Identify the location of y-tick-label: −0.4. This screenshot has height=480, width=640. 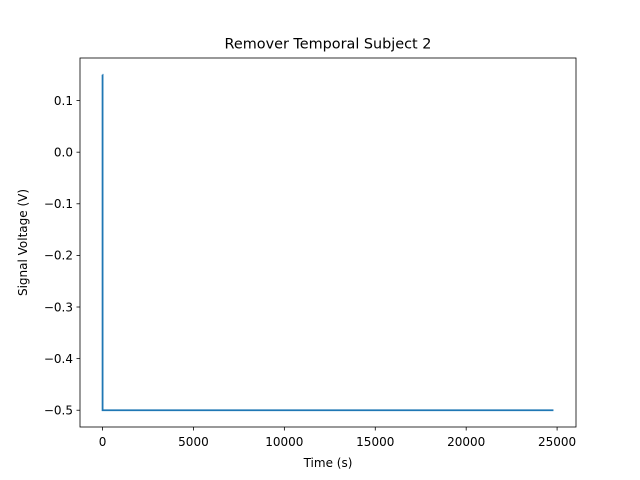
(58, 359).